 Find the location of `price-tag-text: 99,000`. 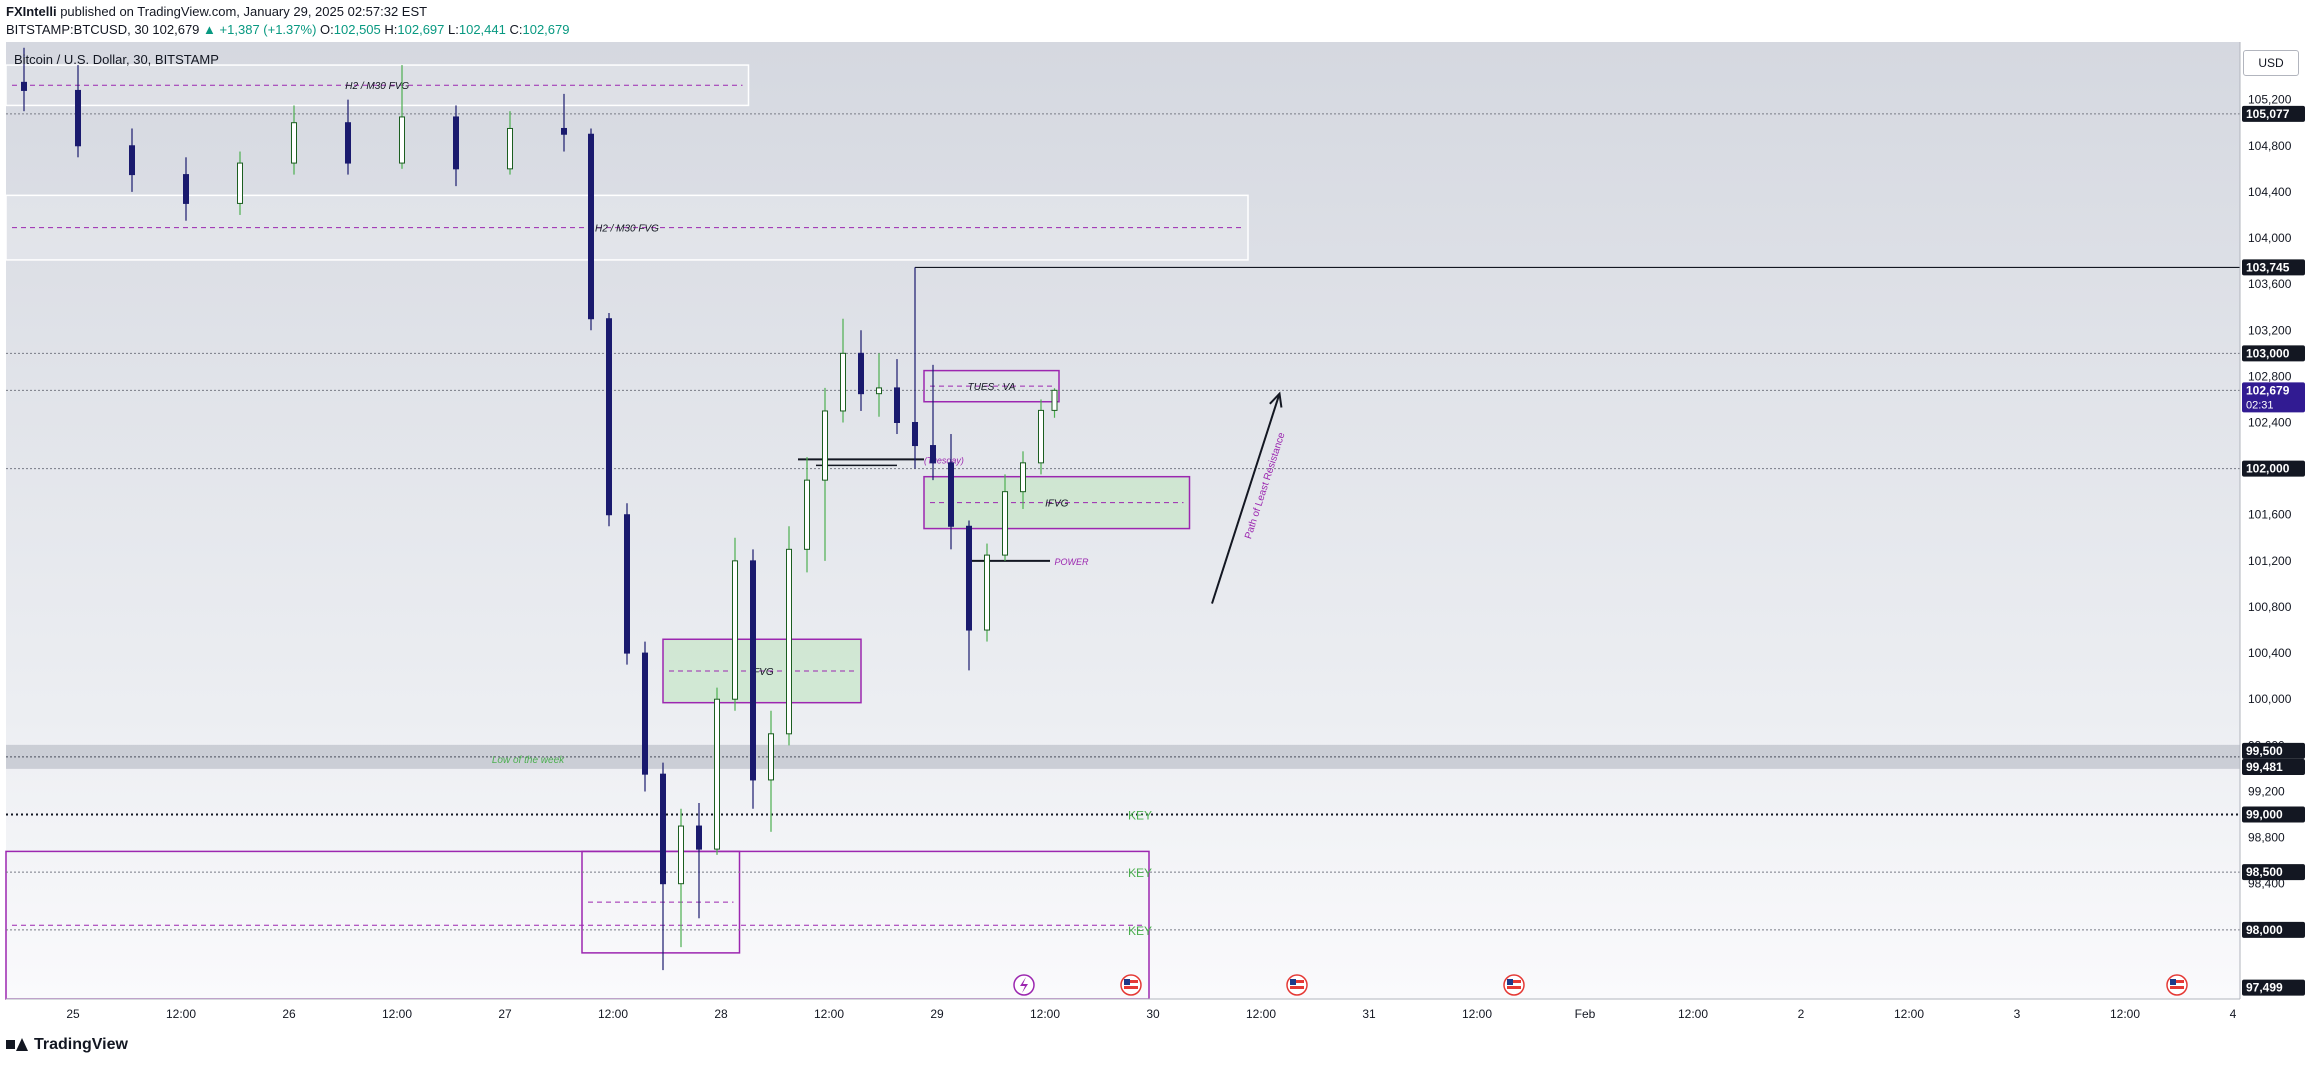

price-tag-text: 99,000 is located at coordinates (2264, 815).